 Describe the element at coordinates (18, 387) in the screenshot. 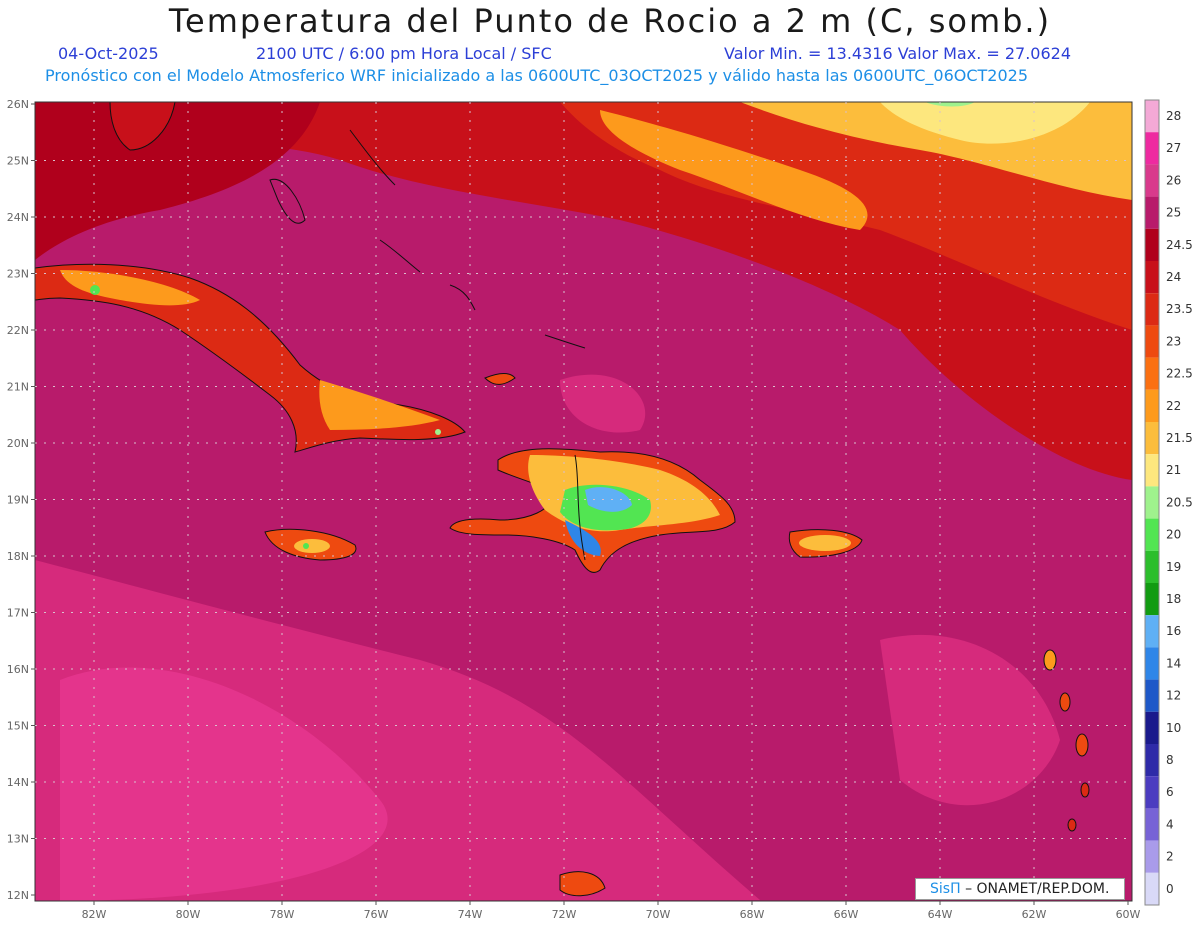

I see `lat-tick-label: 21N` at that location.